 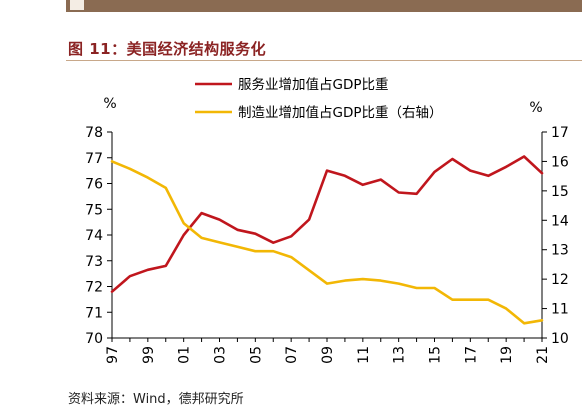 What do you see at coordinates (324, 6) in the screenshot?
I see `header-brand-bar-fill` at bounding box center [324, 6].